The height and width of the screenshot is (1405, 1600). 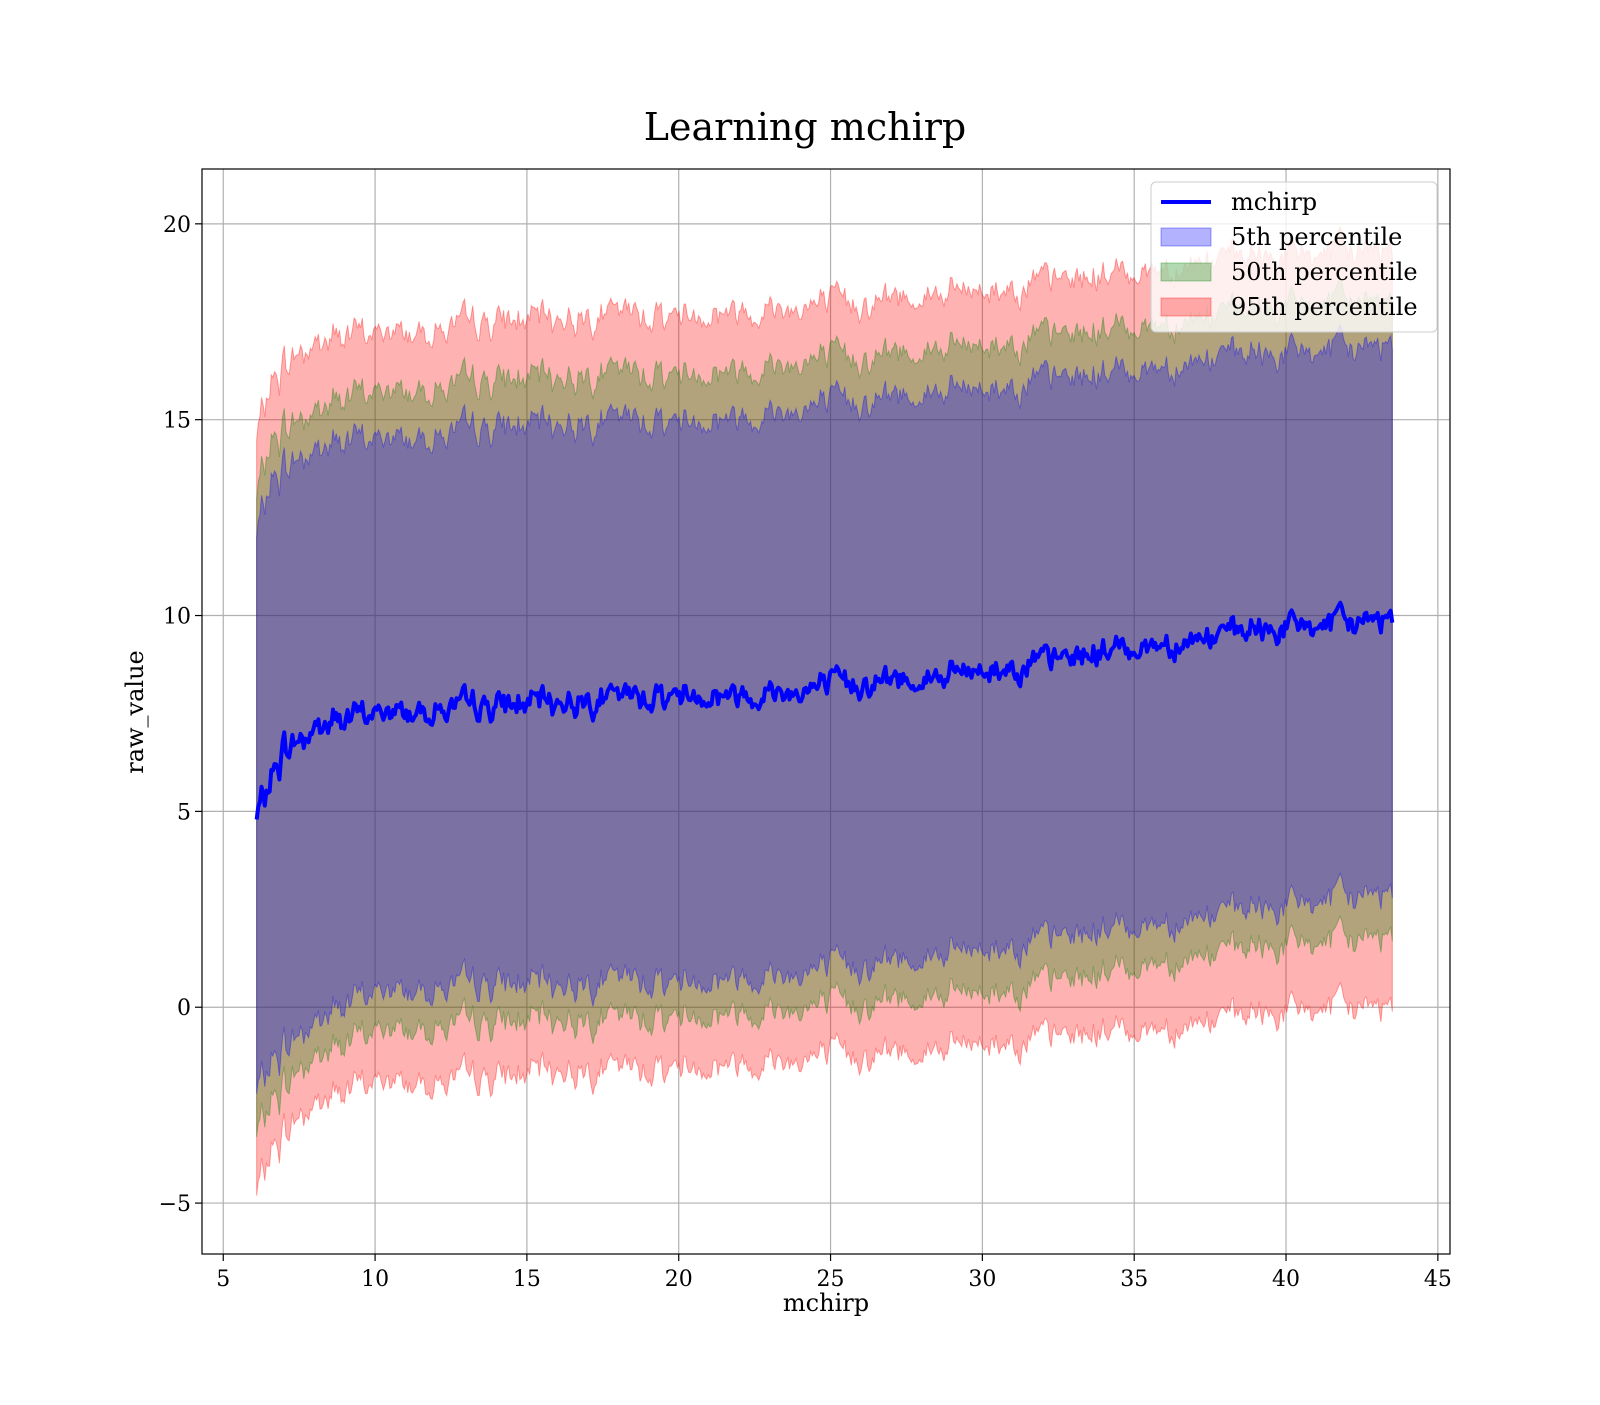 I want to click on x-axis-label: mchirp, so click(x=826, y=1303).